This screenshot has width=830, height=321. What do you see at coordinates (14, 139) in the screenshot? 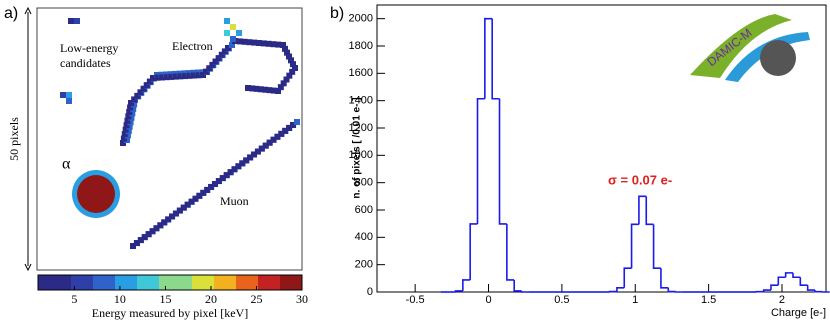
I see `side-label: 50 pixels` at bounding box center [14, 139].